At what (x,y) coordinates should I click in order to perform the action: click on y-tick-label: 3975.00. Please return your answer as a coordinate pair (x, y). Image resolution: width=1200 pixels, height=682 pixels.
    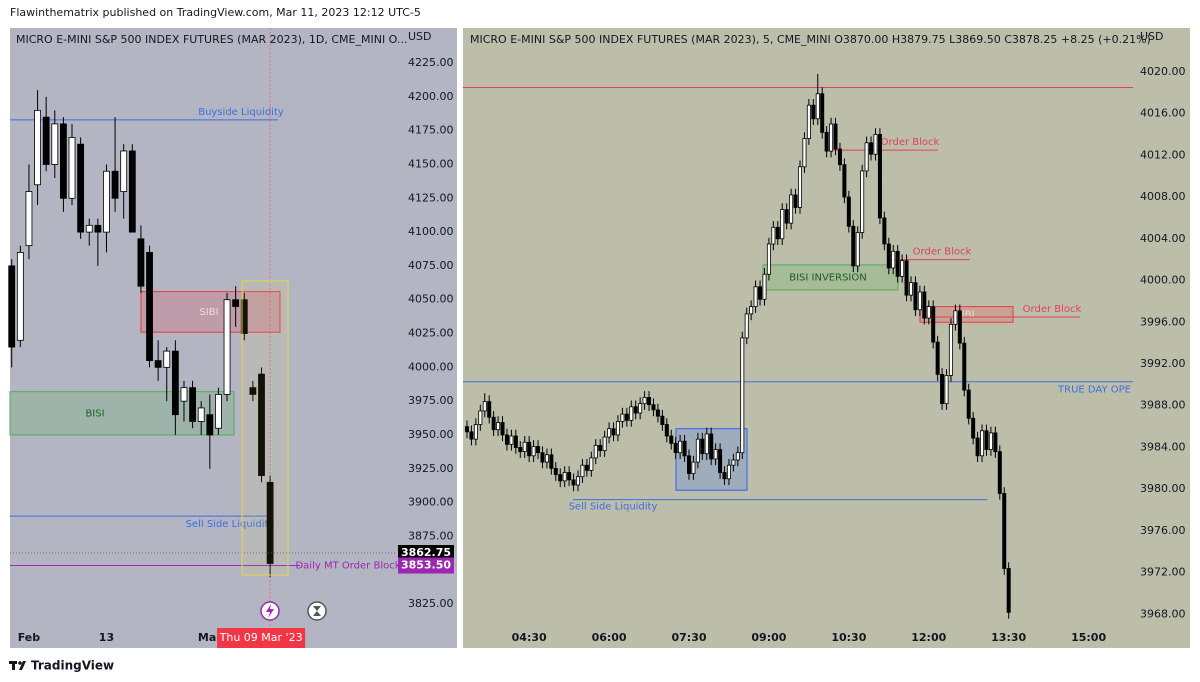
    Looking at the image, I should click on (431, 400).